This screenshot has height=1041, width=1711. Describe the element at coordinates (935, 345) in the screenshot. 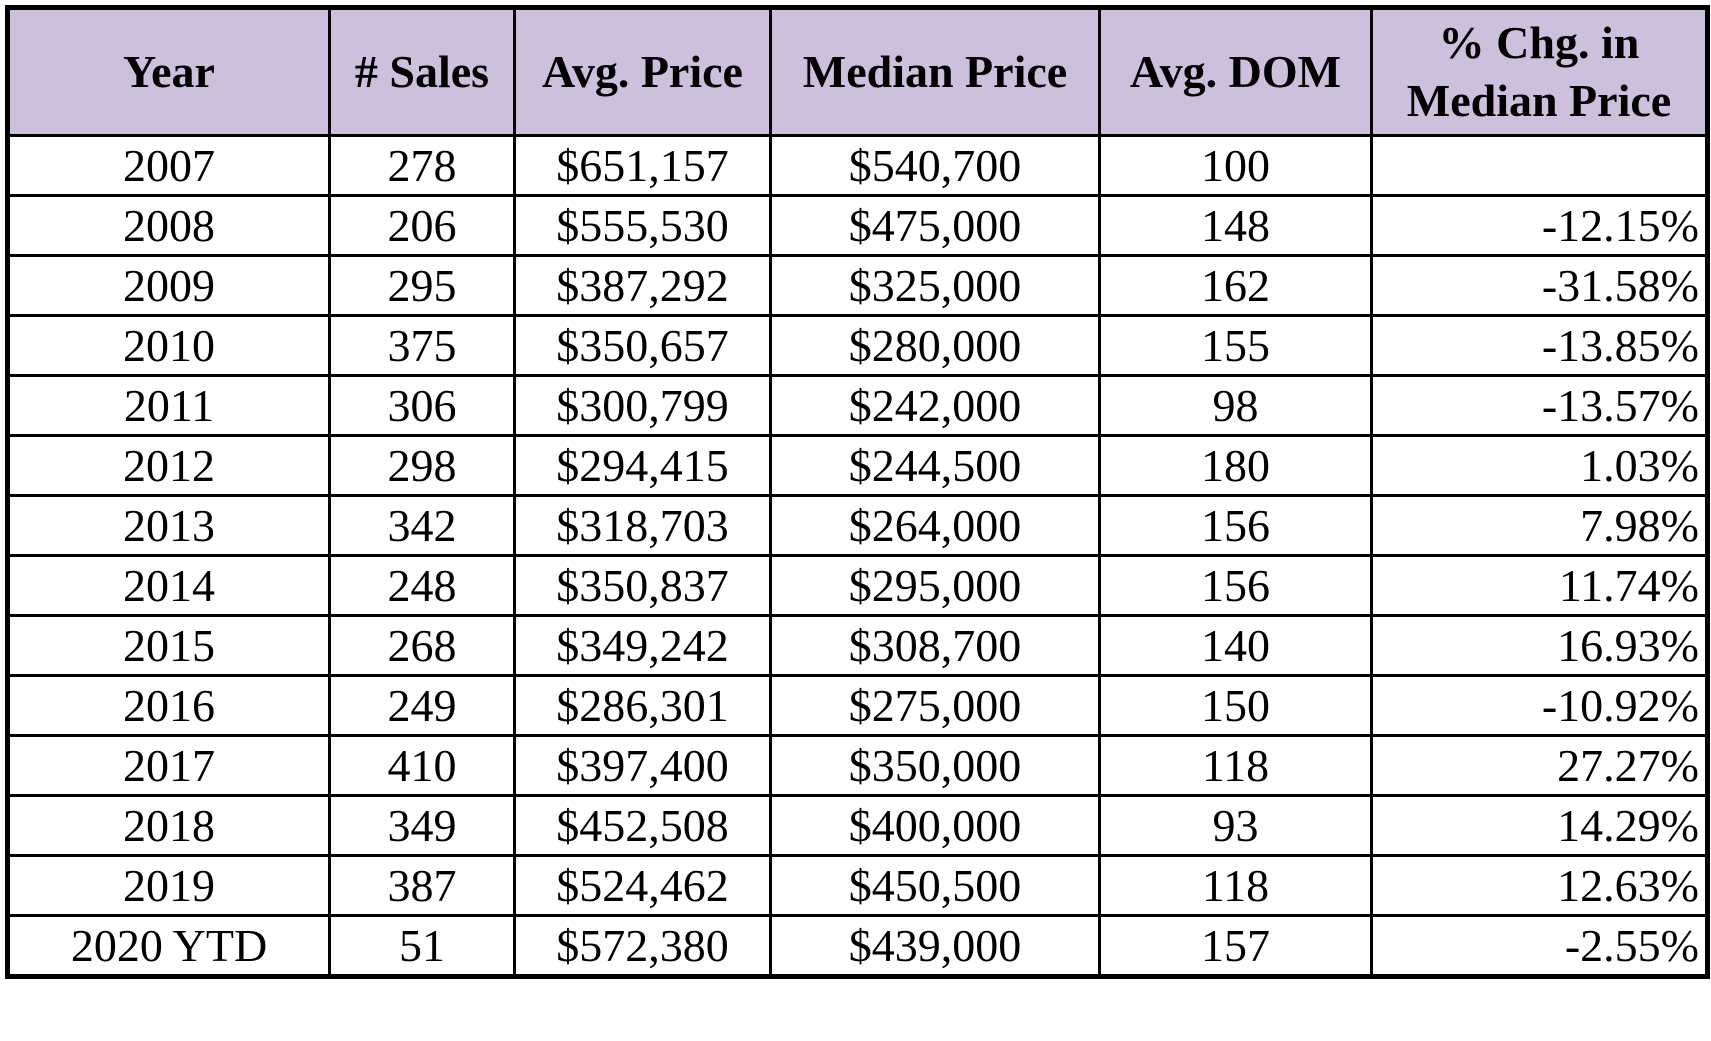

I see `cell-median-price: $280,000` at that location.